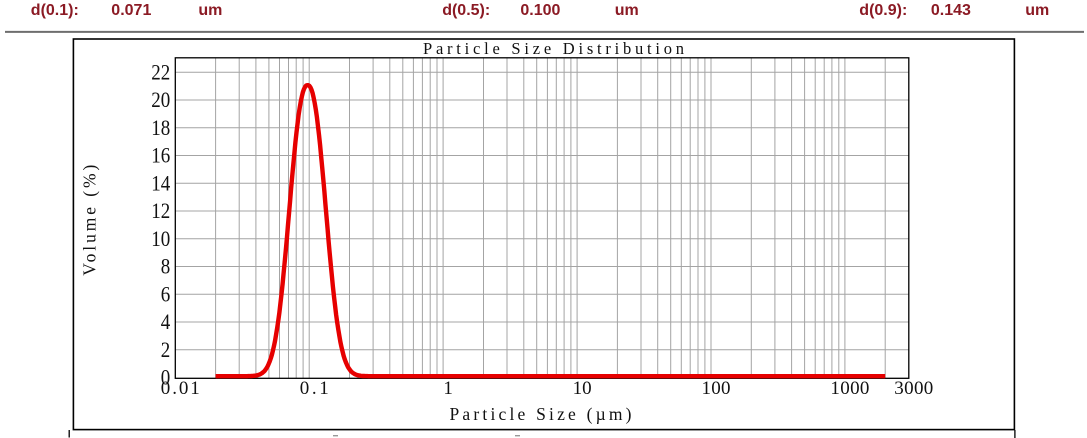 The height and width of the screenshot is (438, 1087). I want to click on svg-text: Particle Size (µm), so click(541, 414).